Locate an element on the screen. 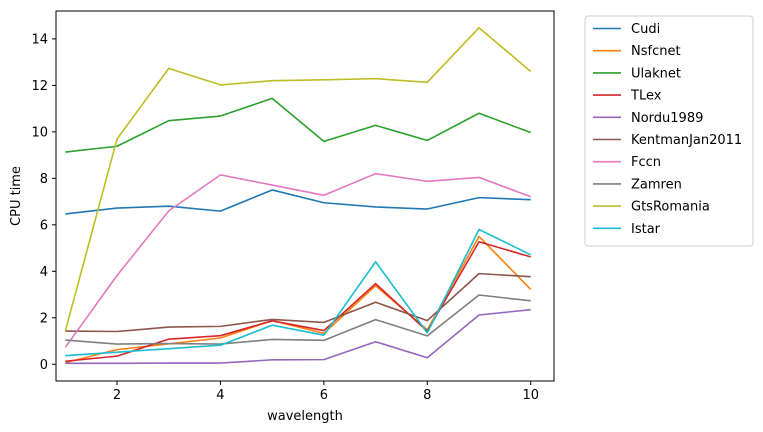  x-tick-label: 6 is located at coordinates (324, 395).